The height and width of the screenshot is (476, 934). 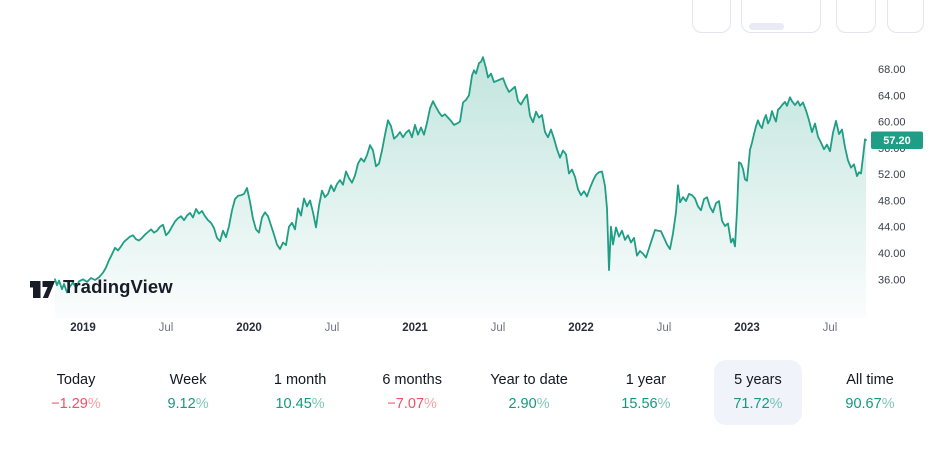 What do you see at coordinates (76, 380) in the screenshot?
I see `range-tab-label: Today` at bounding box center [76, 380].